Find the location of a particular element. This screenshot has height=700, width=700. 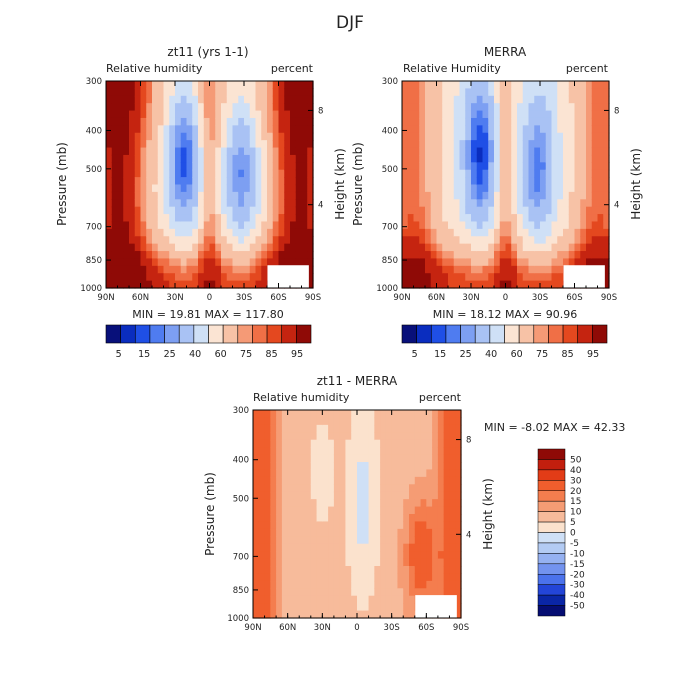

colorbar-label: -5 is located at coordinates (574, 544).